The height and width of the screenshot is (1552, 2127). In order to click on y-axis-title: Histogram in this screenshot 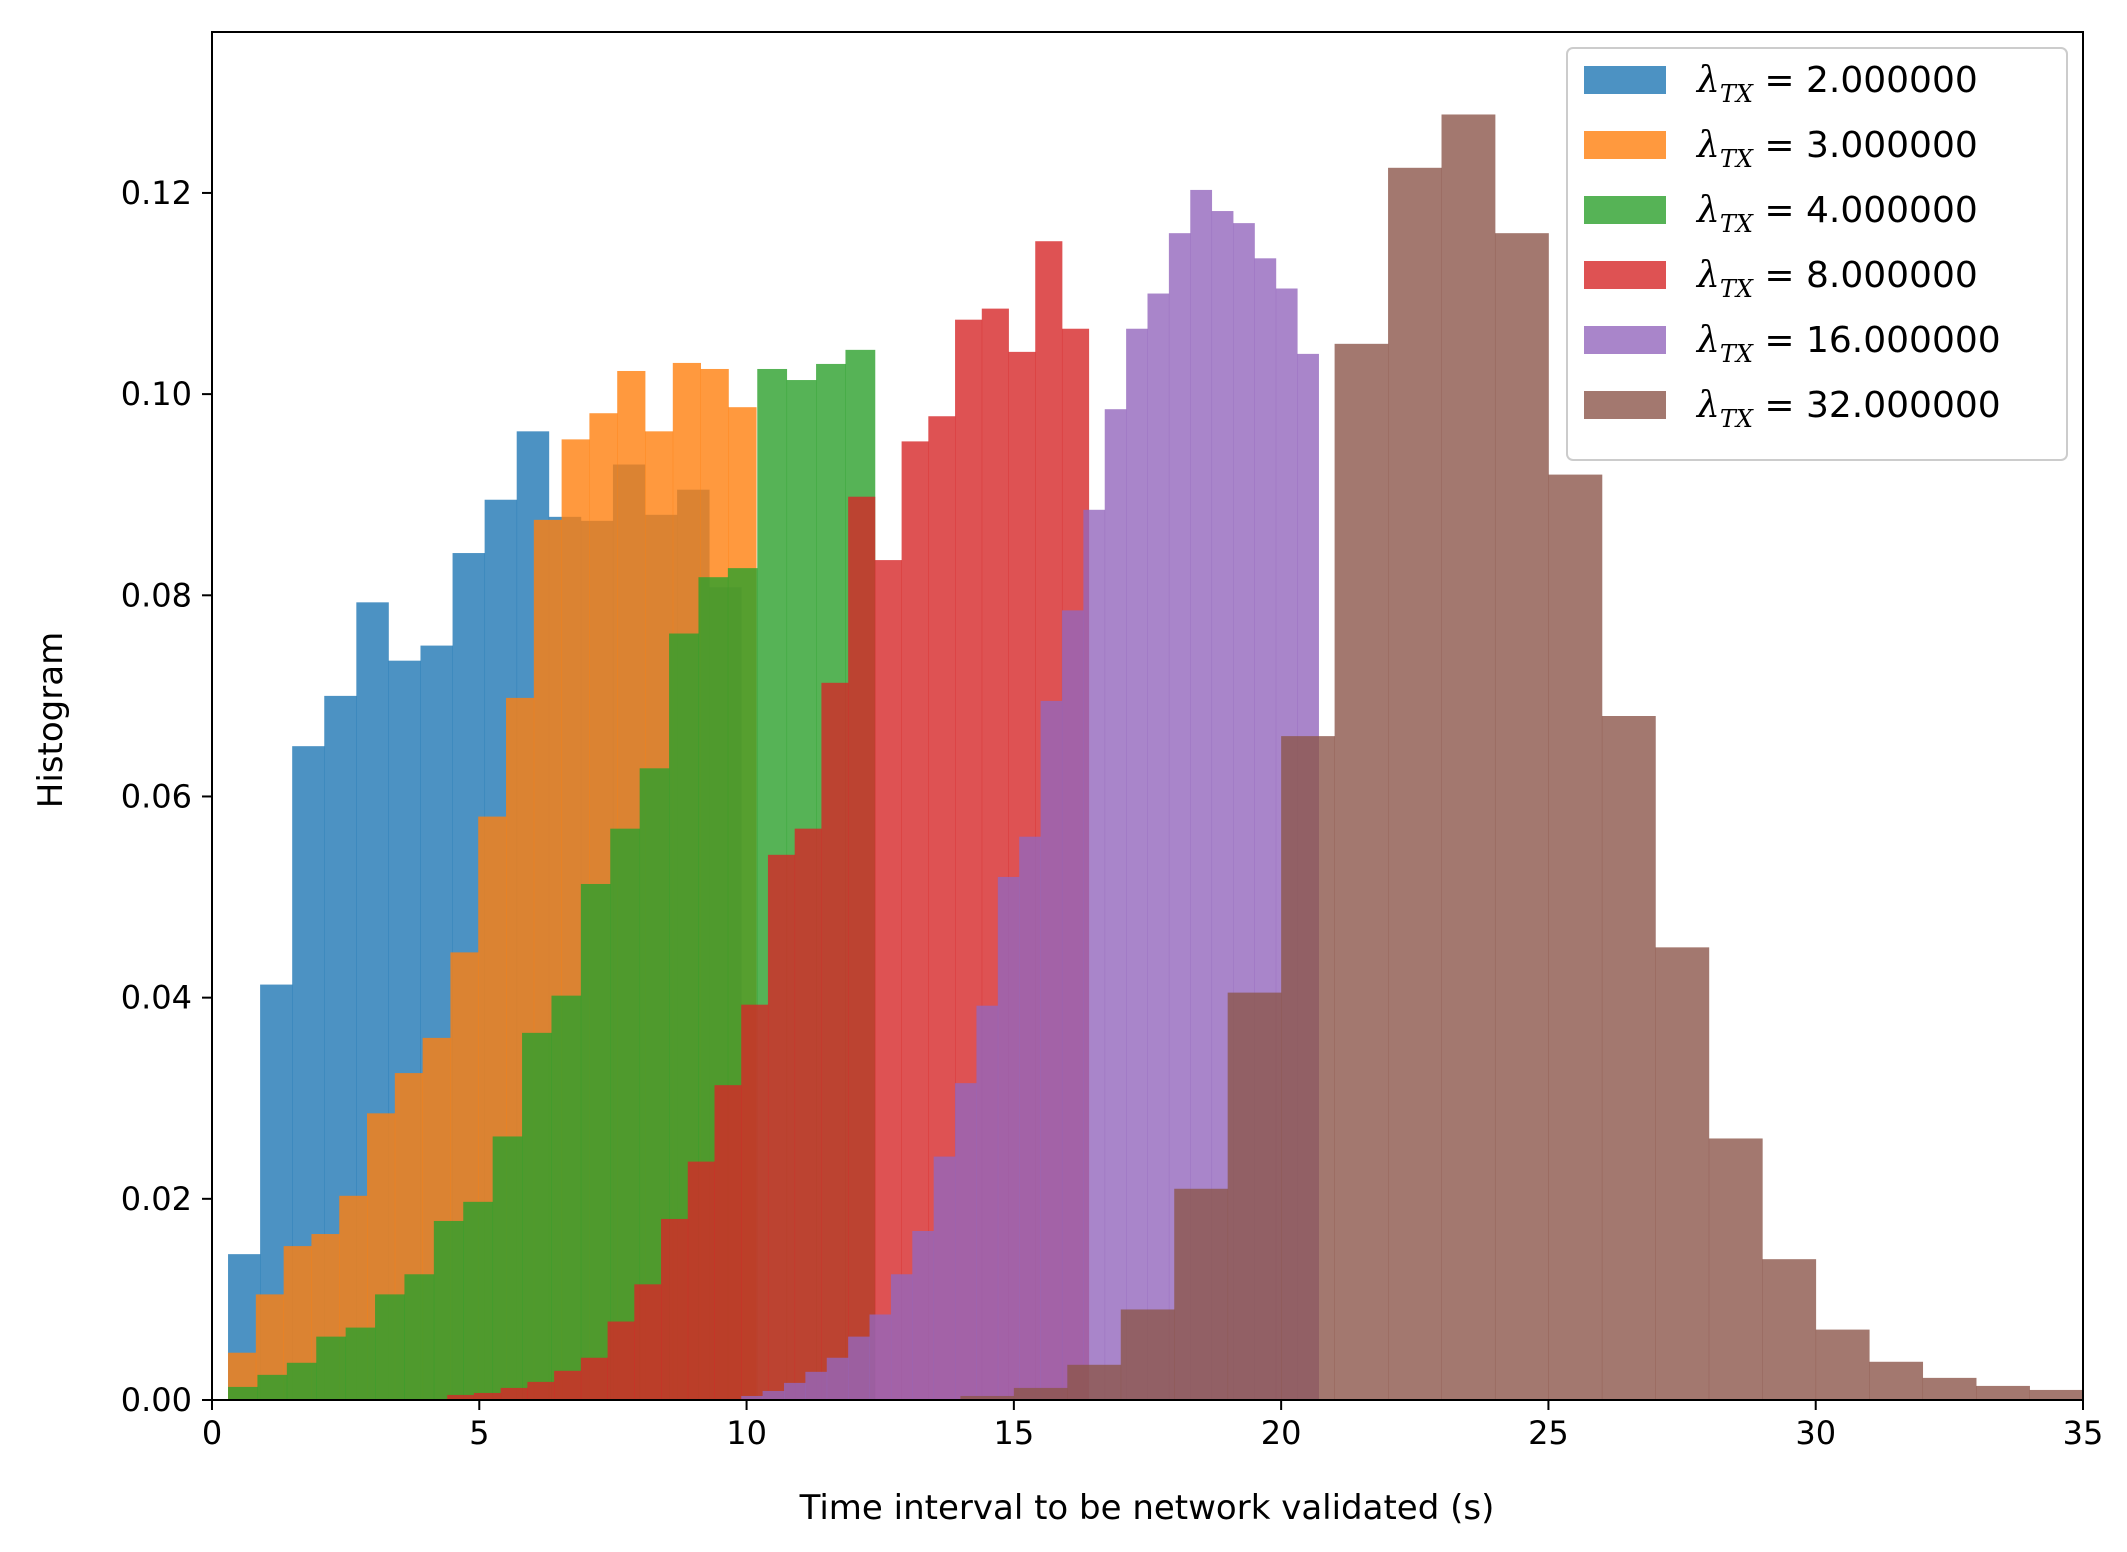, I will do `click(51, 720)`.